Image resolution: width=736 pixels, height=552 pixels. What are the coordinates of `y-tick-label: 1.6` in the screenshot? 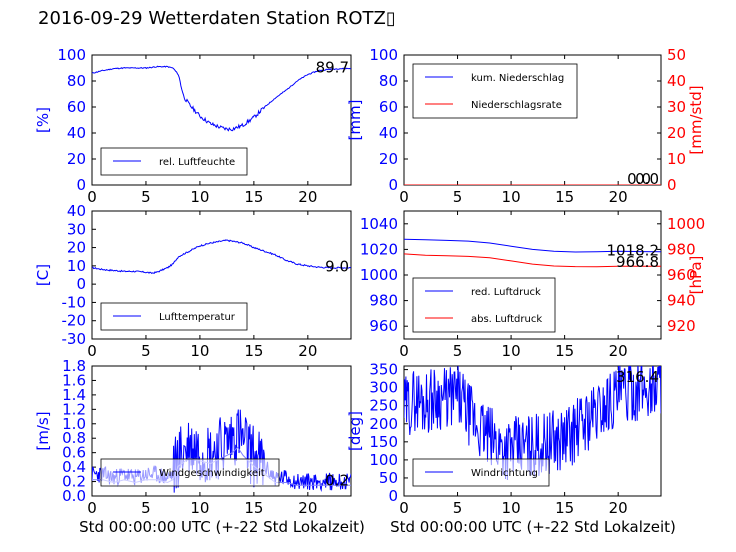 It's located at (74, 380).